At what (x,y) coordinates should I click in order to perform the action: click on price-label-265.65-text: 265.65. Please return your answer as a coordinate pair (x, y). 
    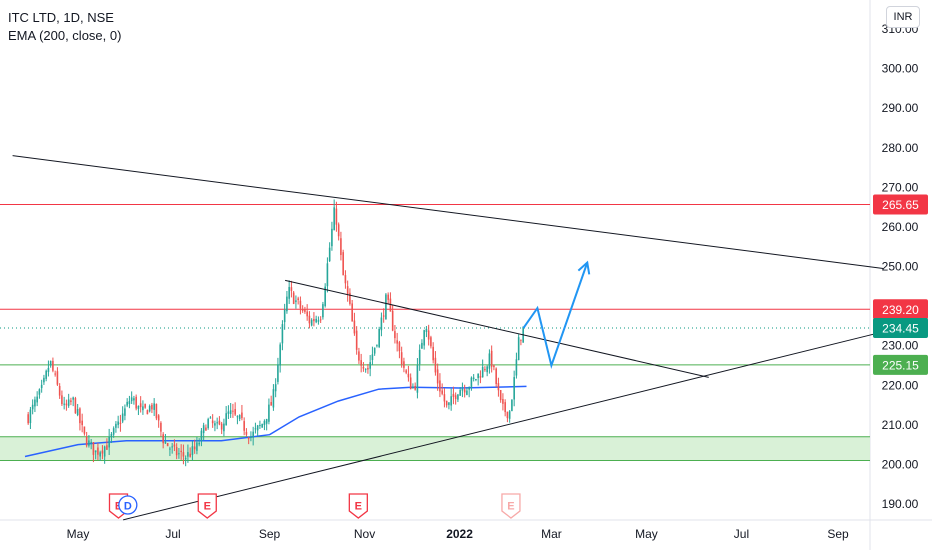
    Looking at the image, I should click on (900, 205).